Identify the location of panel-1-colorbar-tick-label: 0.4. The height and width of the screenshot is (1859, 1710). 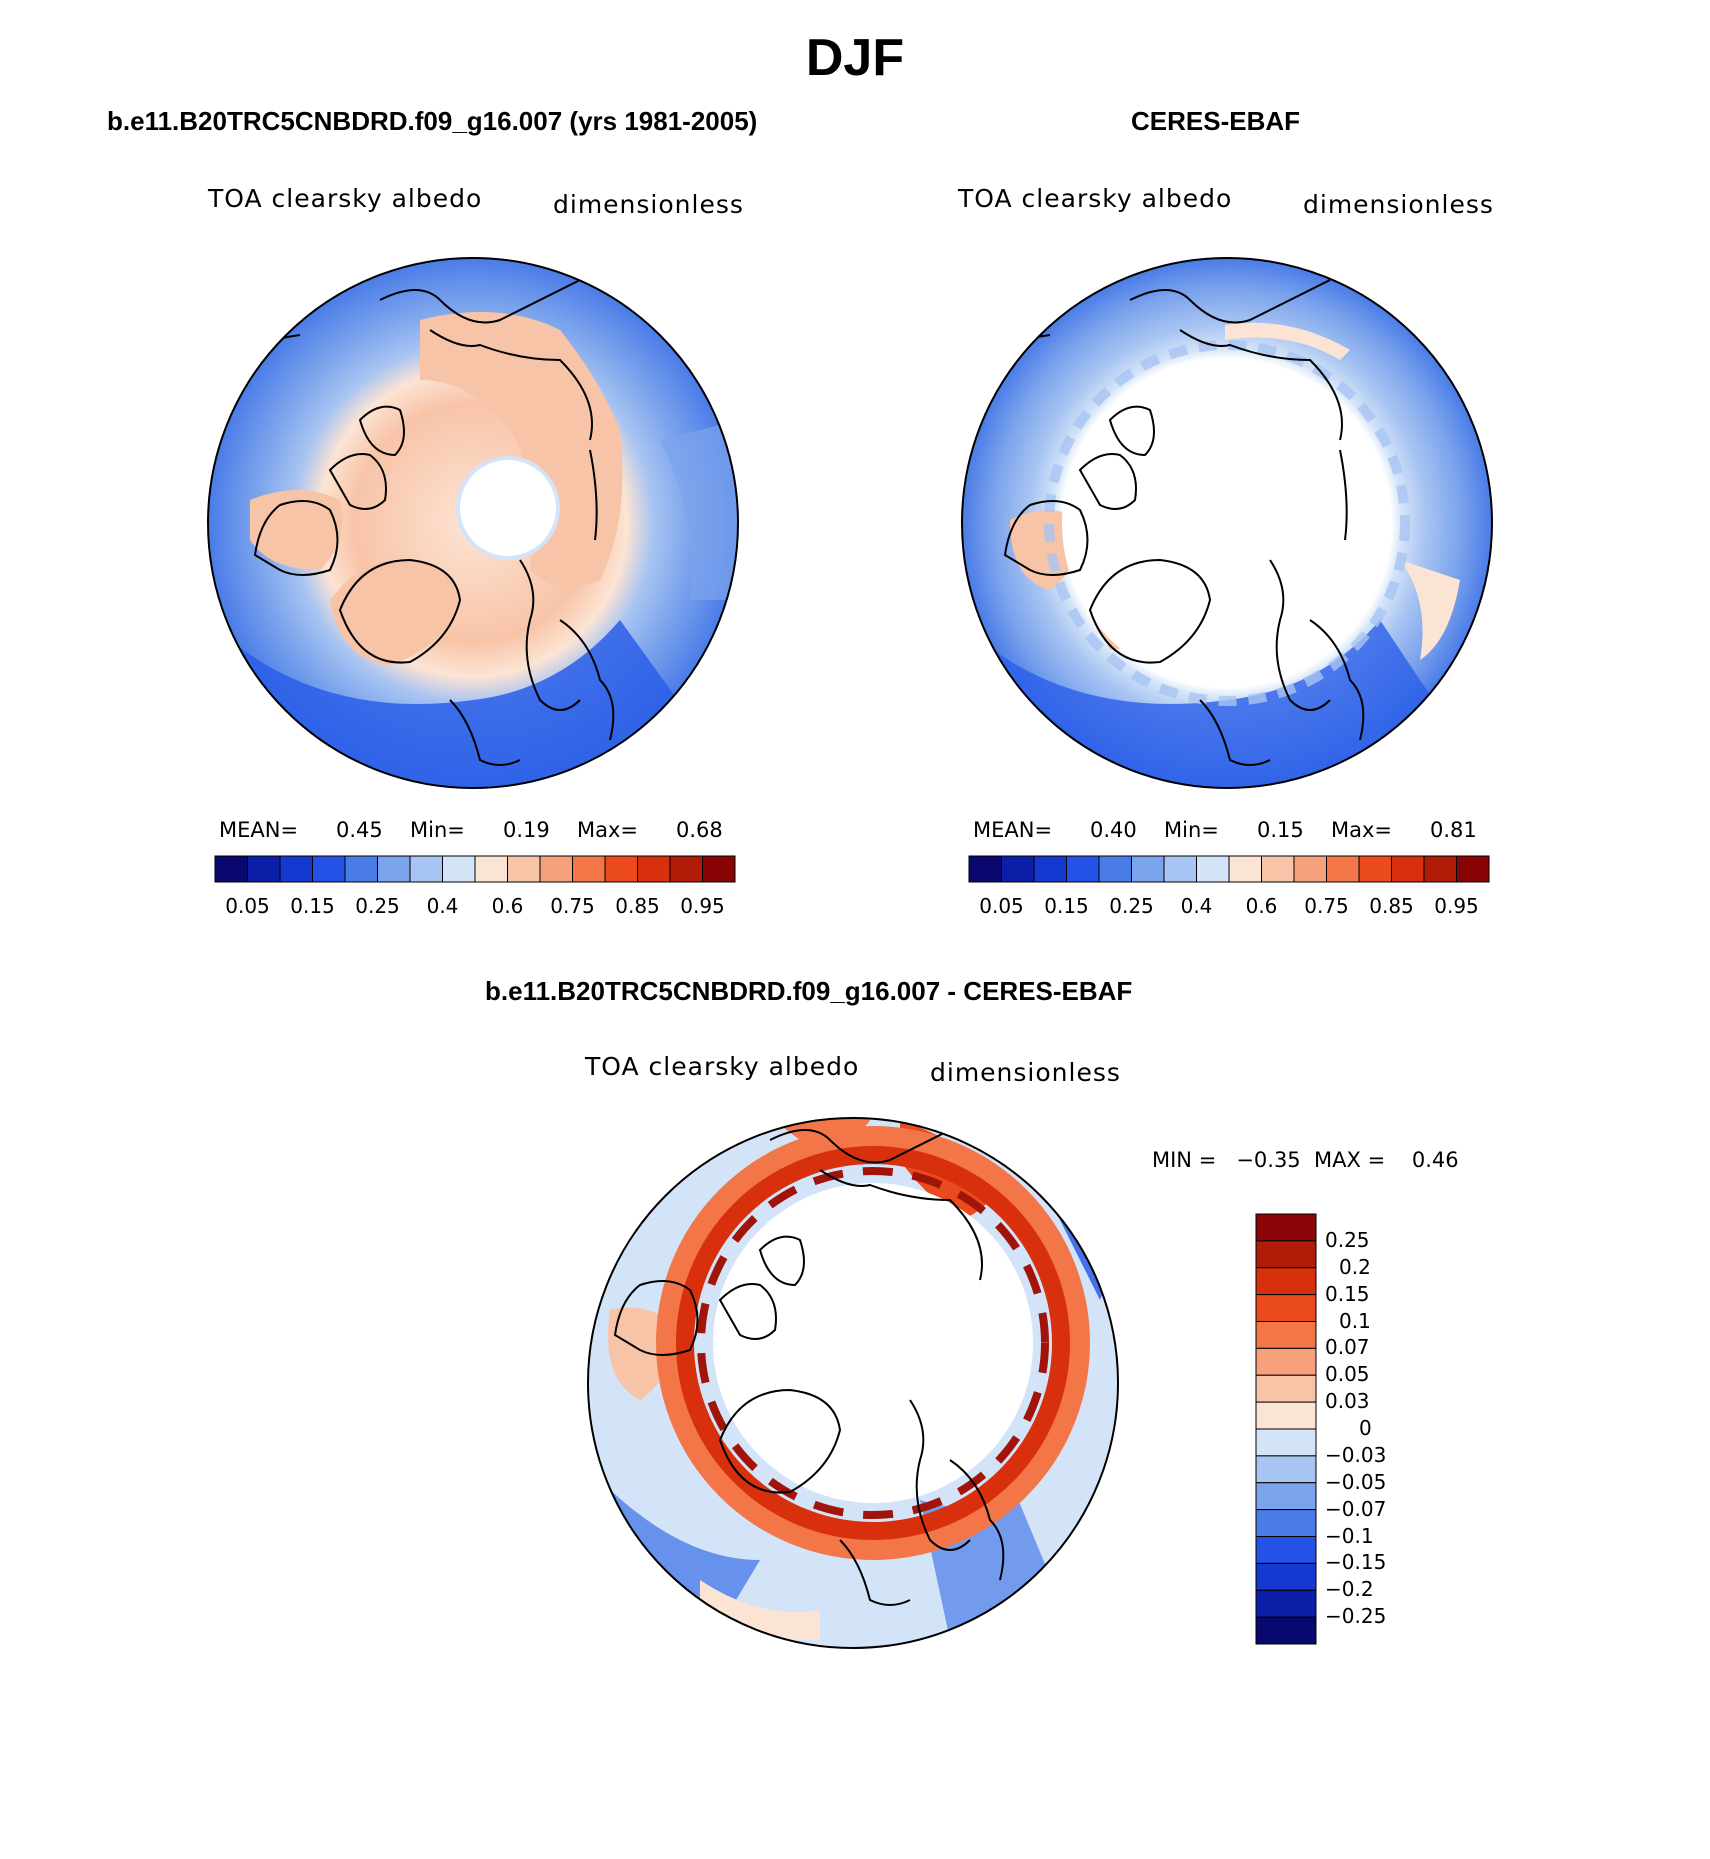
(442, 906).